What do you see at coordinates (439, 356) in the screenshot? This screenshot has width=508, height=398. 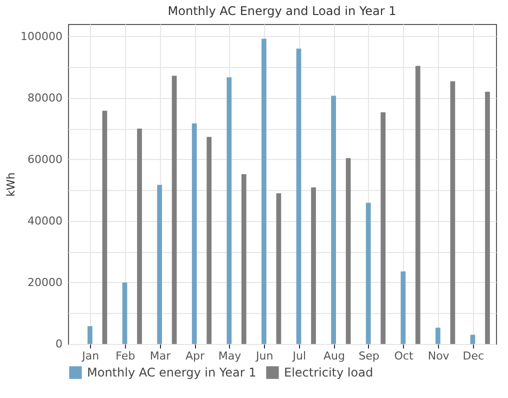 I see `x-tick-label: Nov` at bounding box center [439, 356].